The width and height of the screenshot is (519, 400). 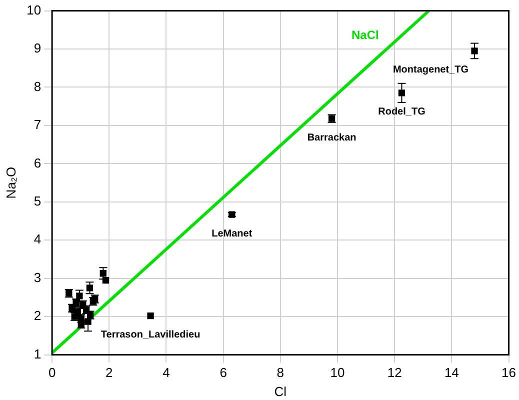 I want to click on annotation: Montagenet_TG, so click(x=430, y=70).